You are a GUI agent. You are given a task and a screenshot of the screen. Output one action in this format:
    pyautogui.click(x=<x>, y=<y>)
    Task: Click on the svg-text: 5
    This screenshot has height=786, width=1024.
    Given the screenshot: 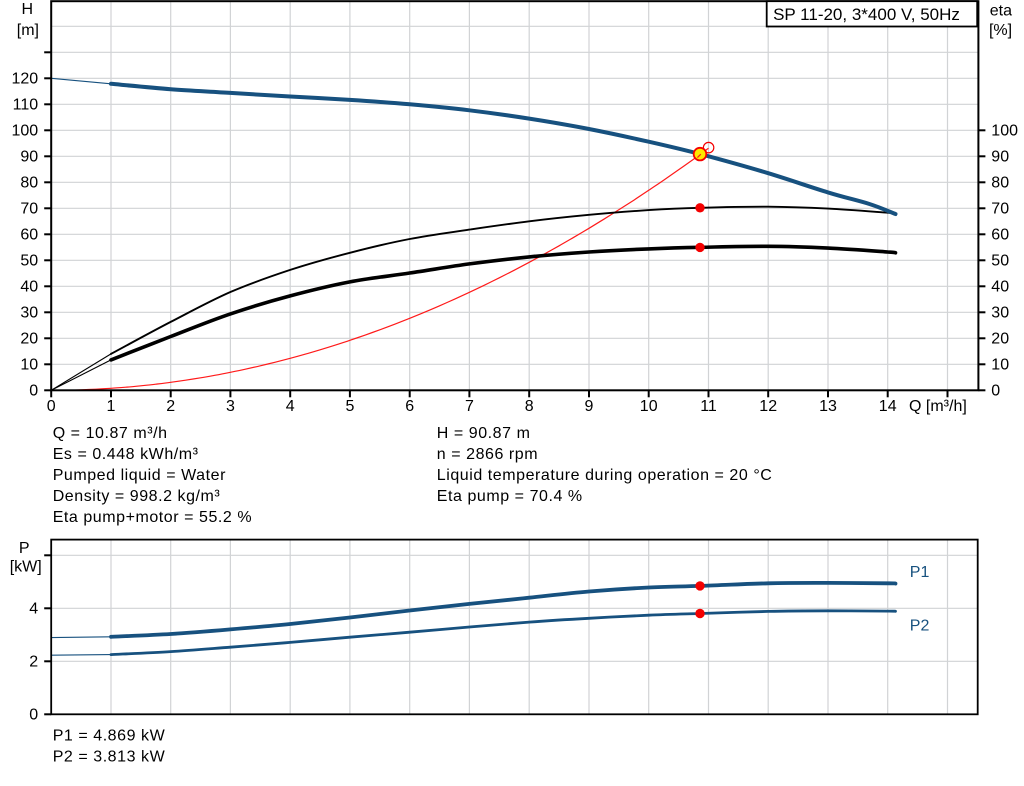 What is the action you would take?
    pyautogui.click(x=349, y=406)
    